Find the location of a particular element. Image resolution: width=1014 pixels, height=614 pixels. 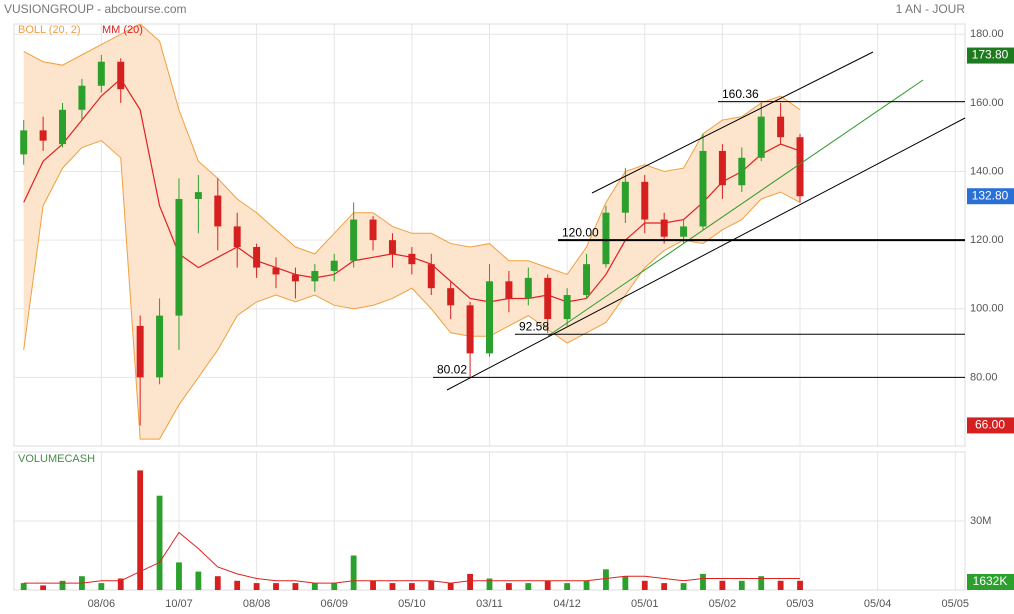

channel-upper is located at coordinates (732, 122).